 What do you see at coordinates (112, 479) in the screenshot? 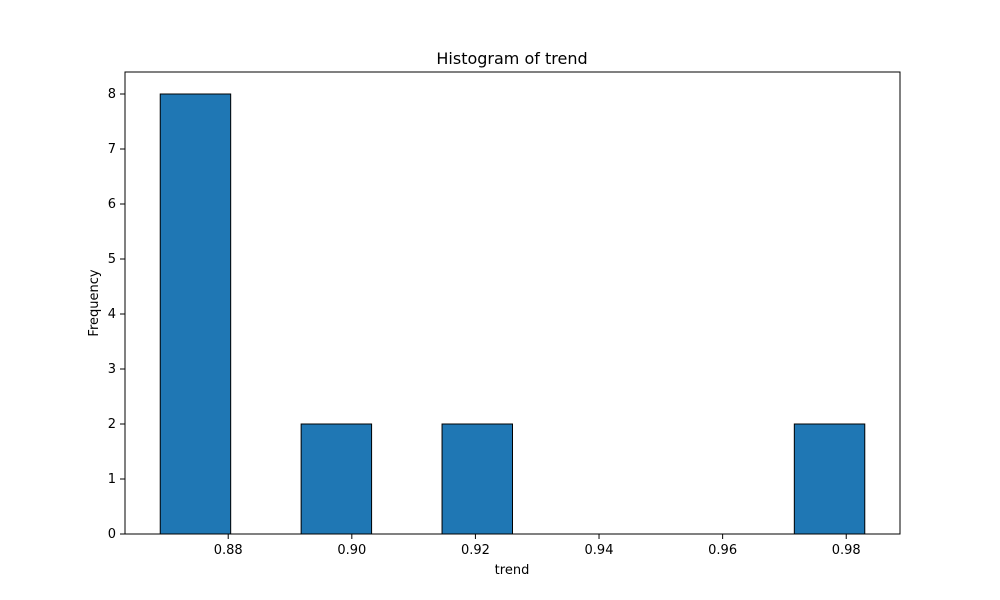
I see `y-tick-label: 1` at bounding box center [112, 479].